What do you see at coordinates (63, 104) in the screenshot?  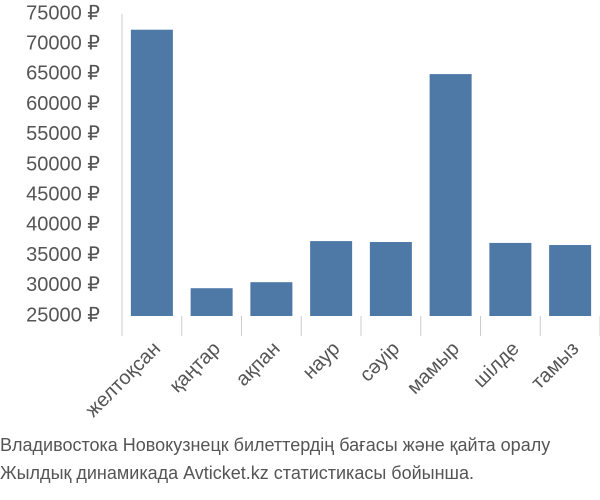 I see `y-tick-label: 60000 ₽` at bounding box center [63, 104].